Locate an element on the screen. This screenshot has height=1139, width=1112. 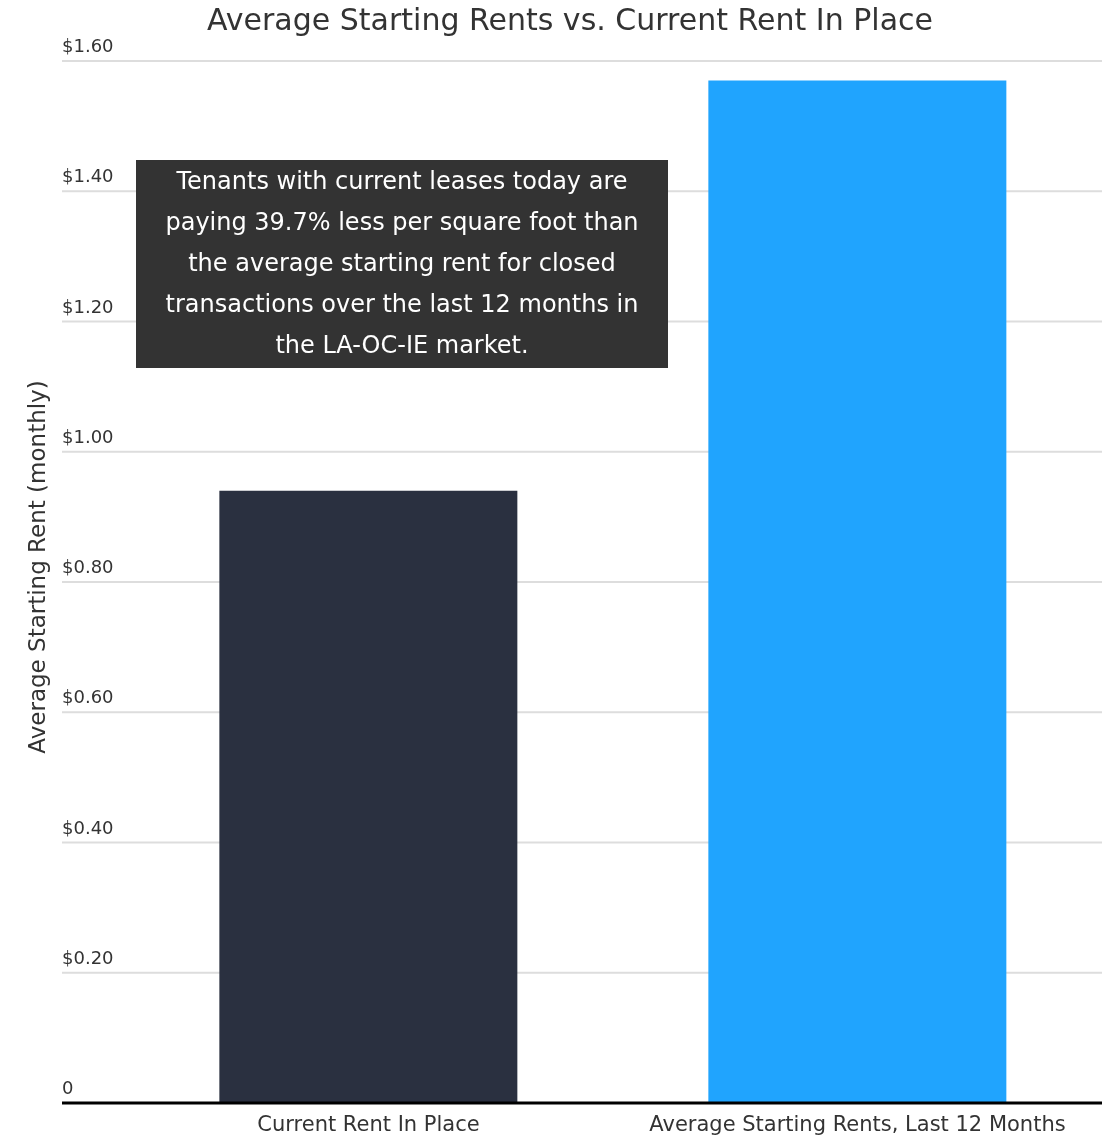
y-tick-label: $1.40 is located at coordinates (88, 176).